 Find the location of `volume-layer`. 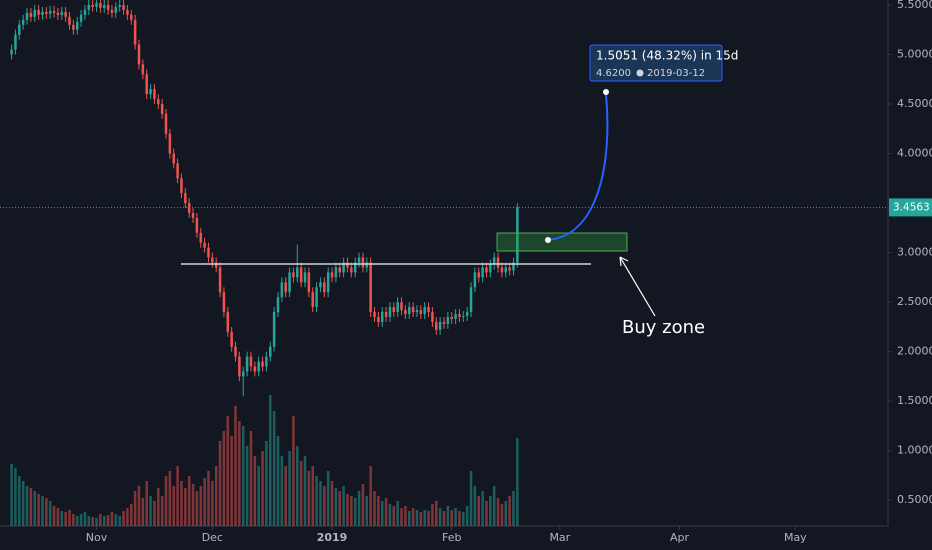

volume-layer is located at coordinates (264, 460).